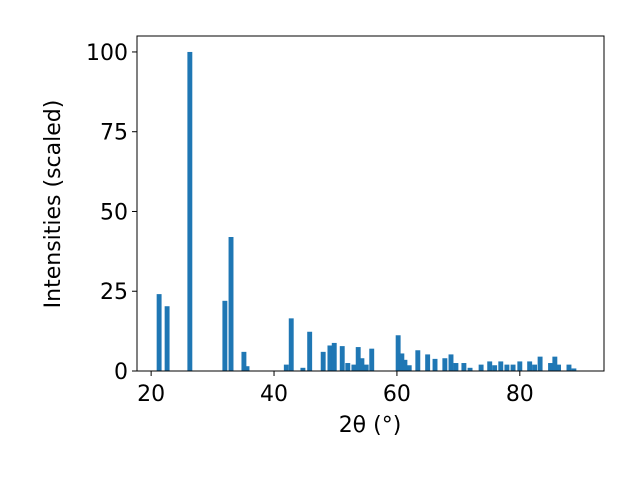 The image size is (640, 480). I want to click on y-tick-label: 100, so click(107, 53).